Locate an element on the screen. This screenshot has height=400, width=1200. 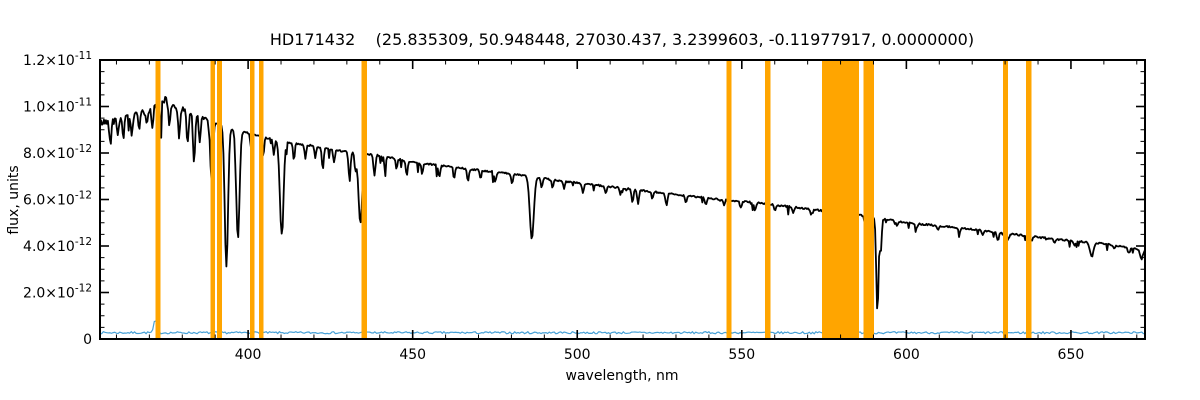
y-tick-label: 0 is located at coordinates (87, 340).